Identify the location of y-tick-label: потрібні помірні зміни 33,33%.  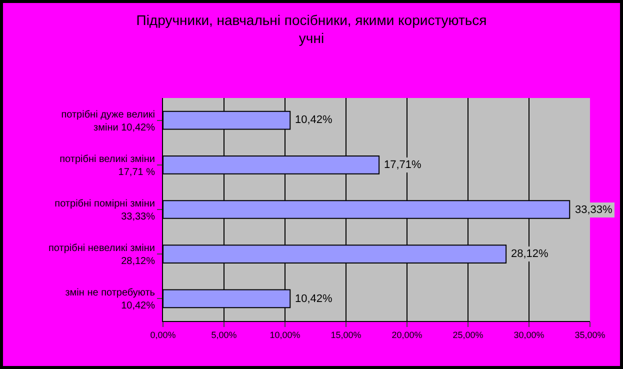
(105, 210).